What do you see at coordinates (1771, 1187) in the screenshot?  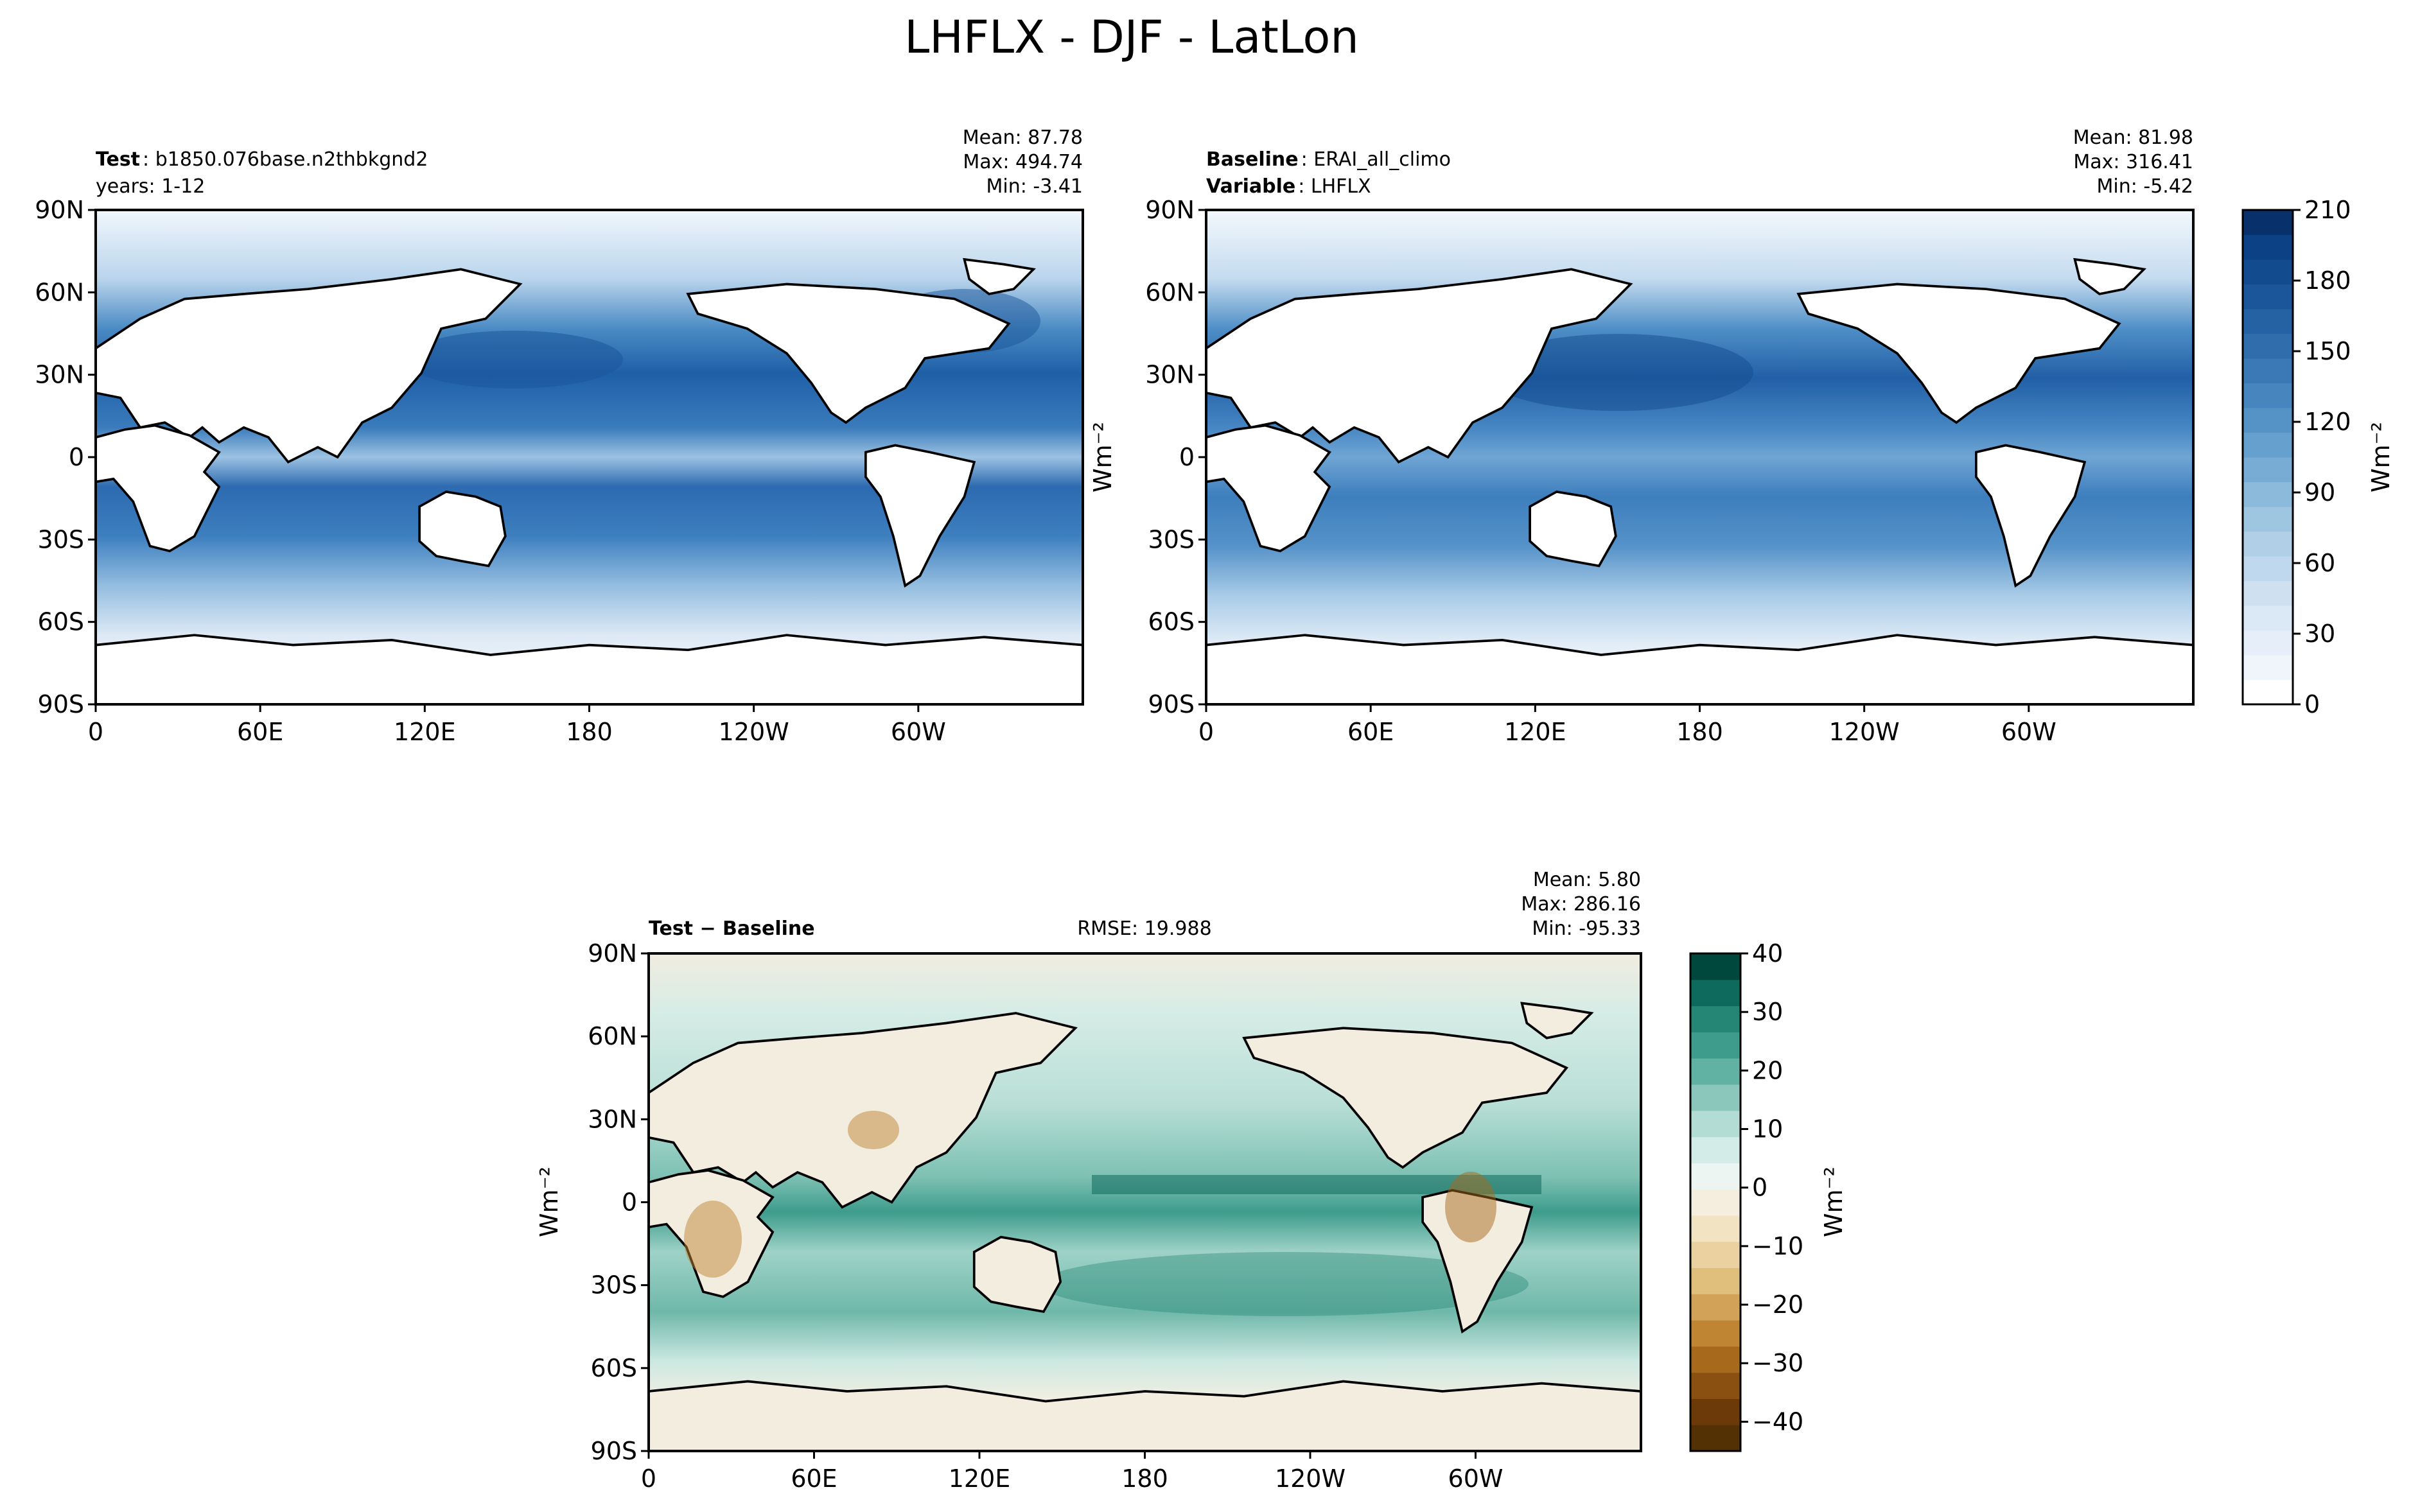 I see `colorbar-diff-ticks: 40 30 20 10 0 −10 −20 −30 −40` at bounding box center [1771, 1187].